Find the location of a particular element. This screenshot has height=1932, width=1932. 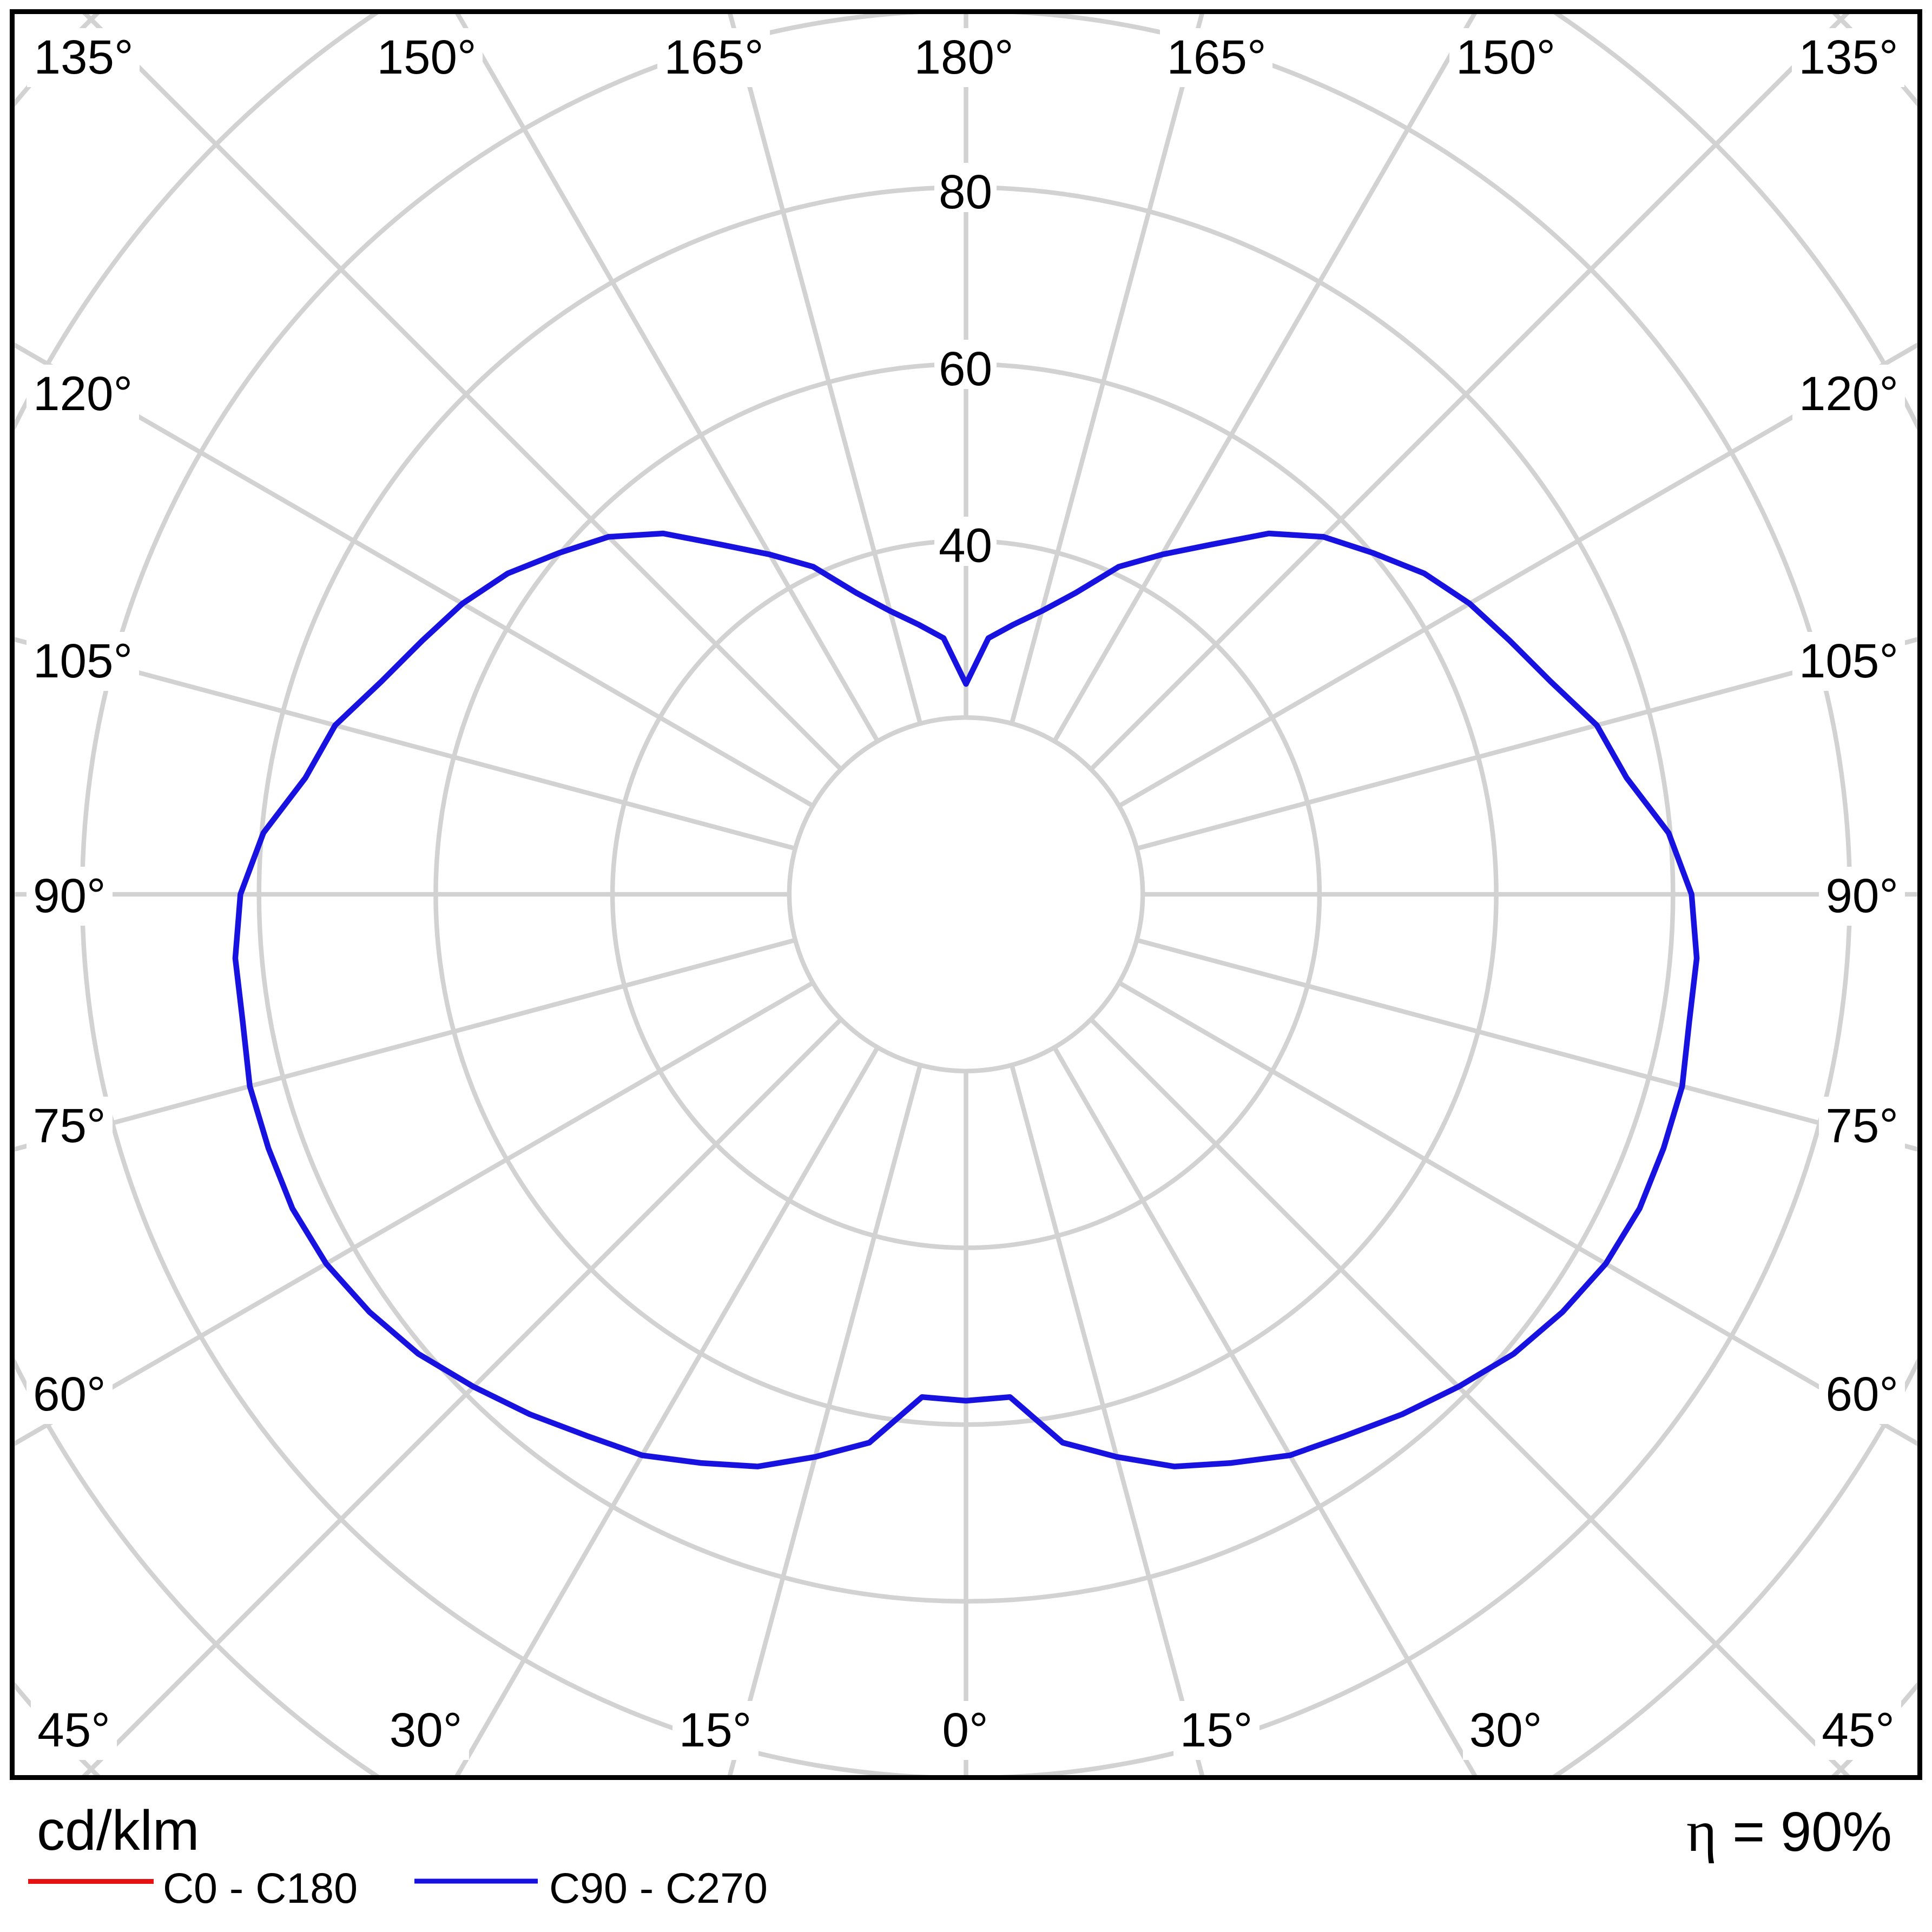

svg-text: 80 is located at coordinates (965, 191).